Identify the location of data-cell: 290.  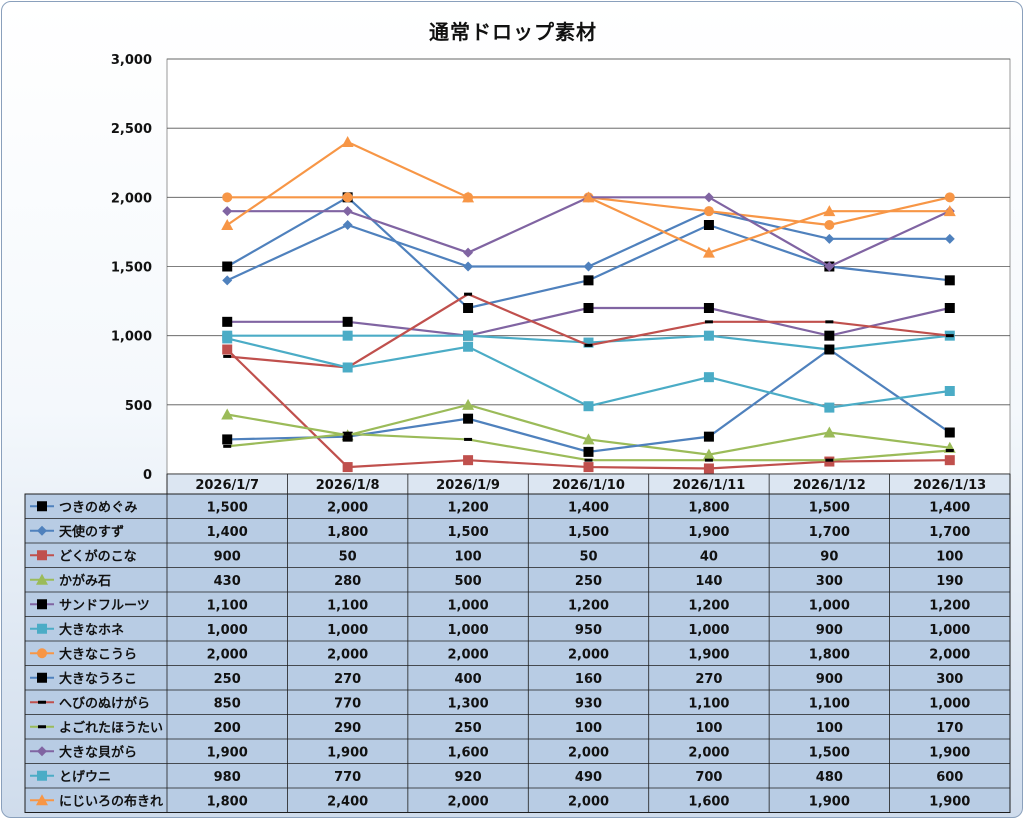
(347, 728).